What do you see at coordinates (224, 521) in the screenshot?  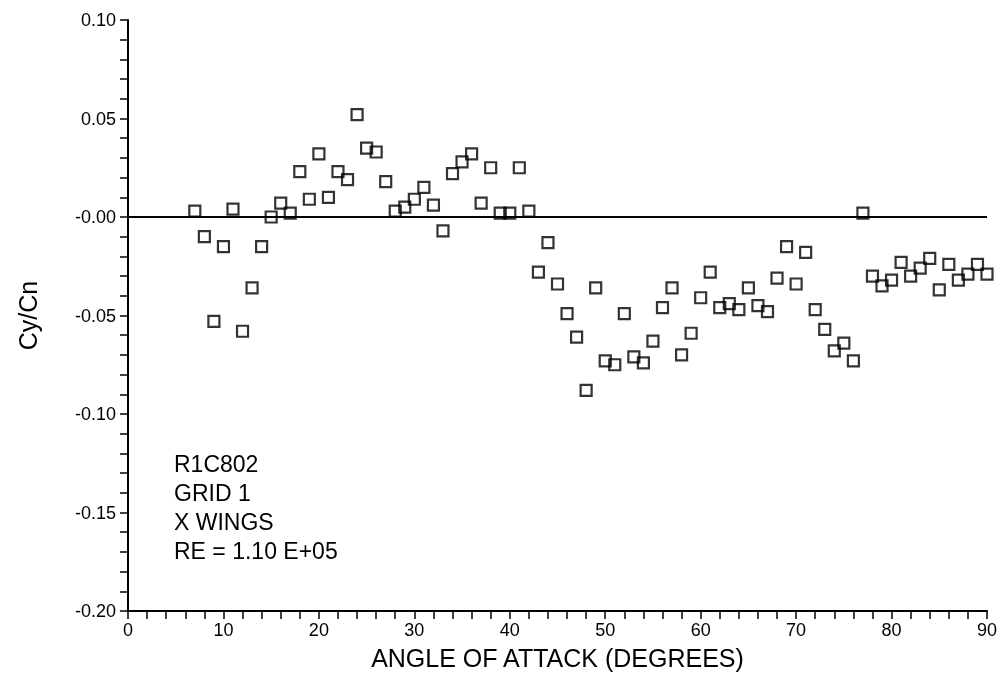 I see `annotation: X WINGS` at bounding box center [224, 521].